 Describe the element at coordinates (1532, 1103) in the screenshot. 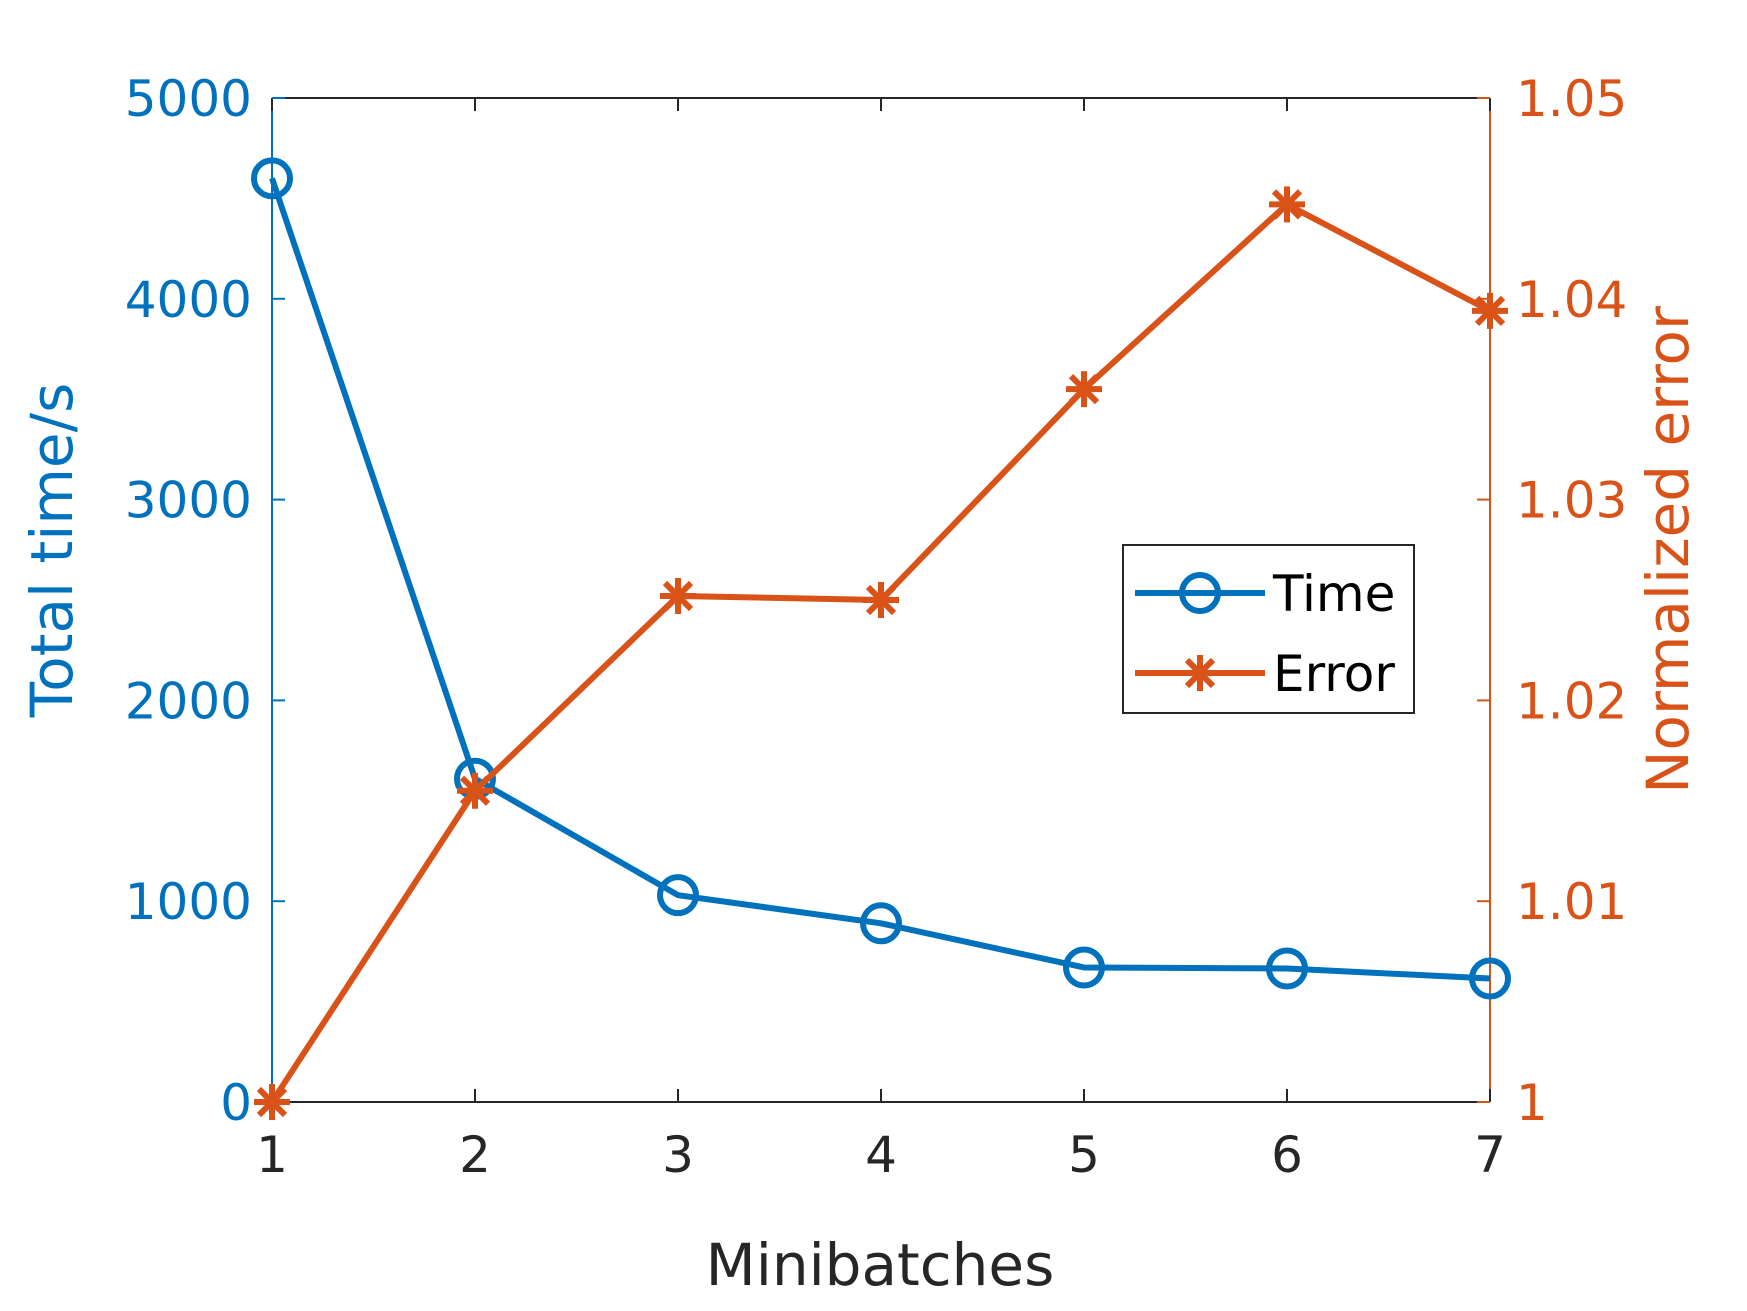

I see `right-y-tick-label: 1` at that location.